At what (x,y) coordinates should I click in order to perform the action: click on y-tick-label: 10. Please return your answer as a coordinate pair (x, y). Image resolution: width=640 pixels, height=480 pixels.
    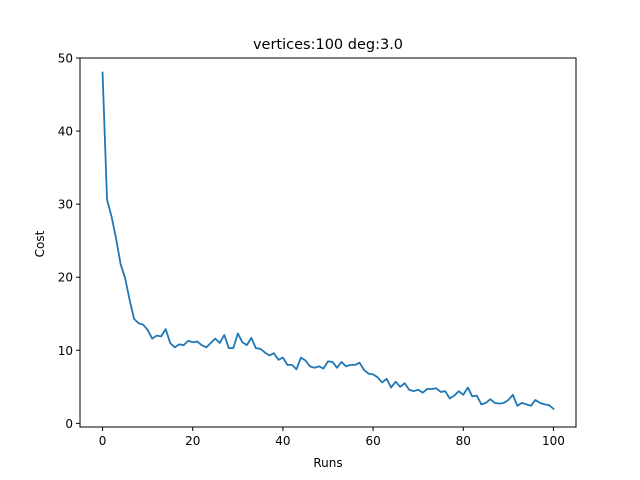
    Looking at the image, I should click on (65, 351).